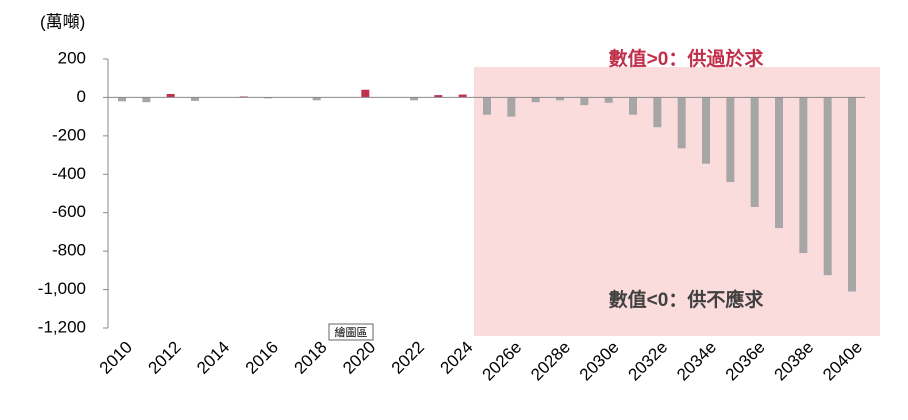  Describe the element at coordinates (359, 358) in the screenshot. I see `x-tick-label: 2020` at that location.